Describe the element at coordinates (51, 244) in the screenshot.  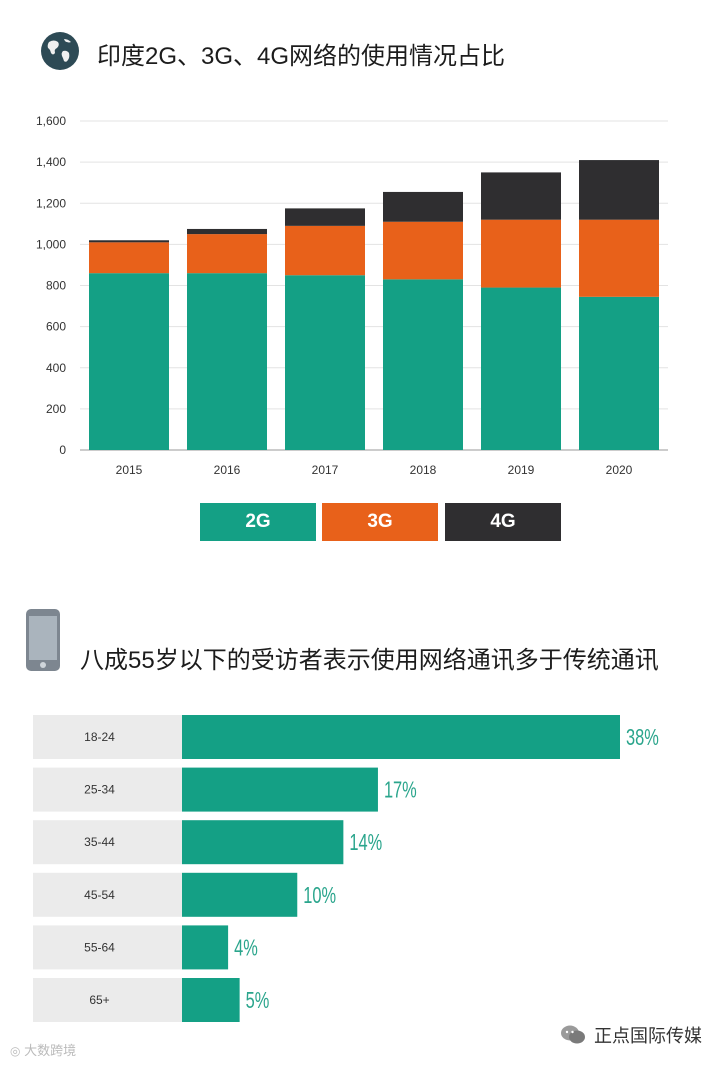
I see `y-tick-label: 1,000` at that location.